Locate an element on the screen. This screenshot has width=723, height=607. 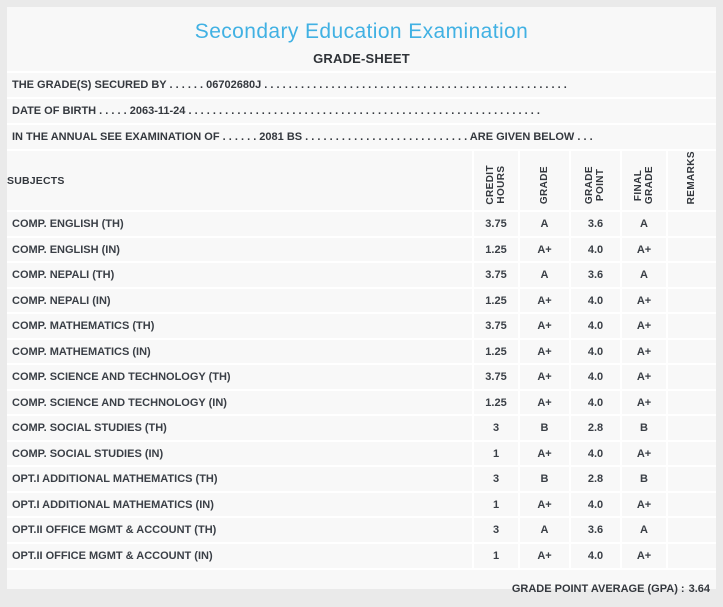
final-grade-label: FINAL GRADE is located at coordinates (643, 185).